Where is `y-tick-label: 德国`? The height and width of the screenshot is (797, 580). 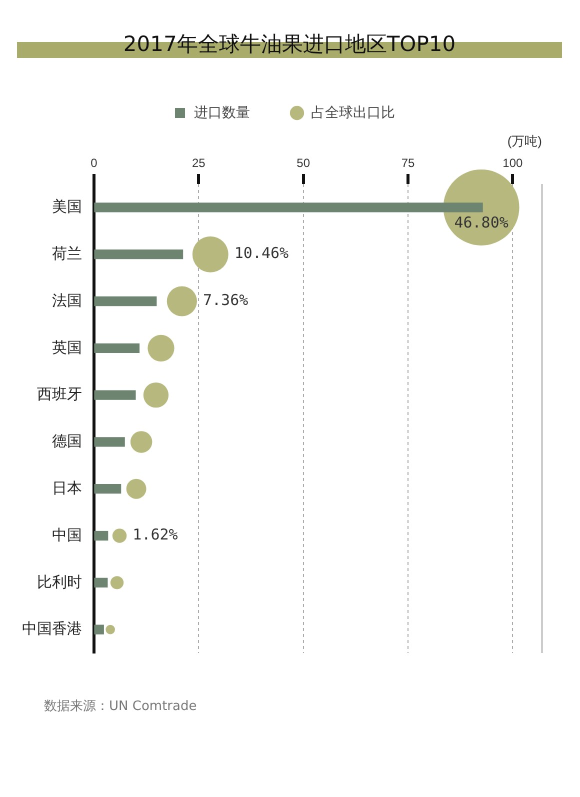
y-tick-label: 德国 is located at coordinates (67, 441).